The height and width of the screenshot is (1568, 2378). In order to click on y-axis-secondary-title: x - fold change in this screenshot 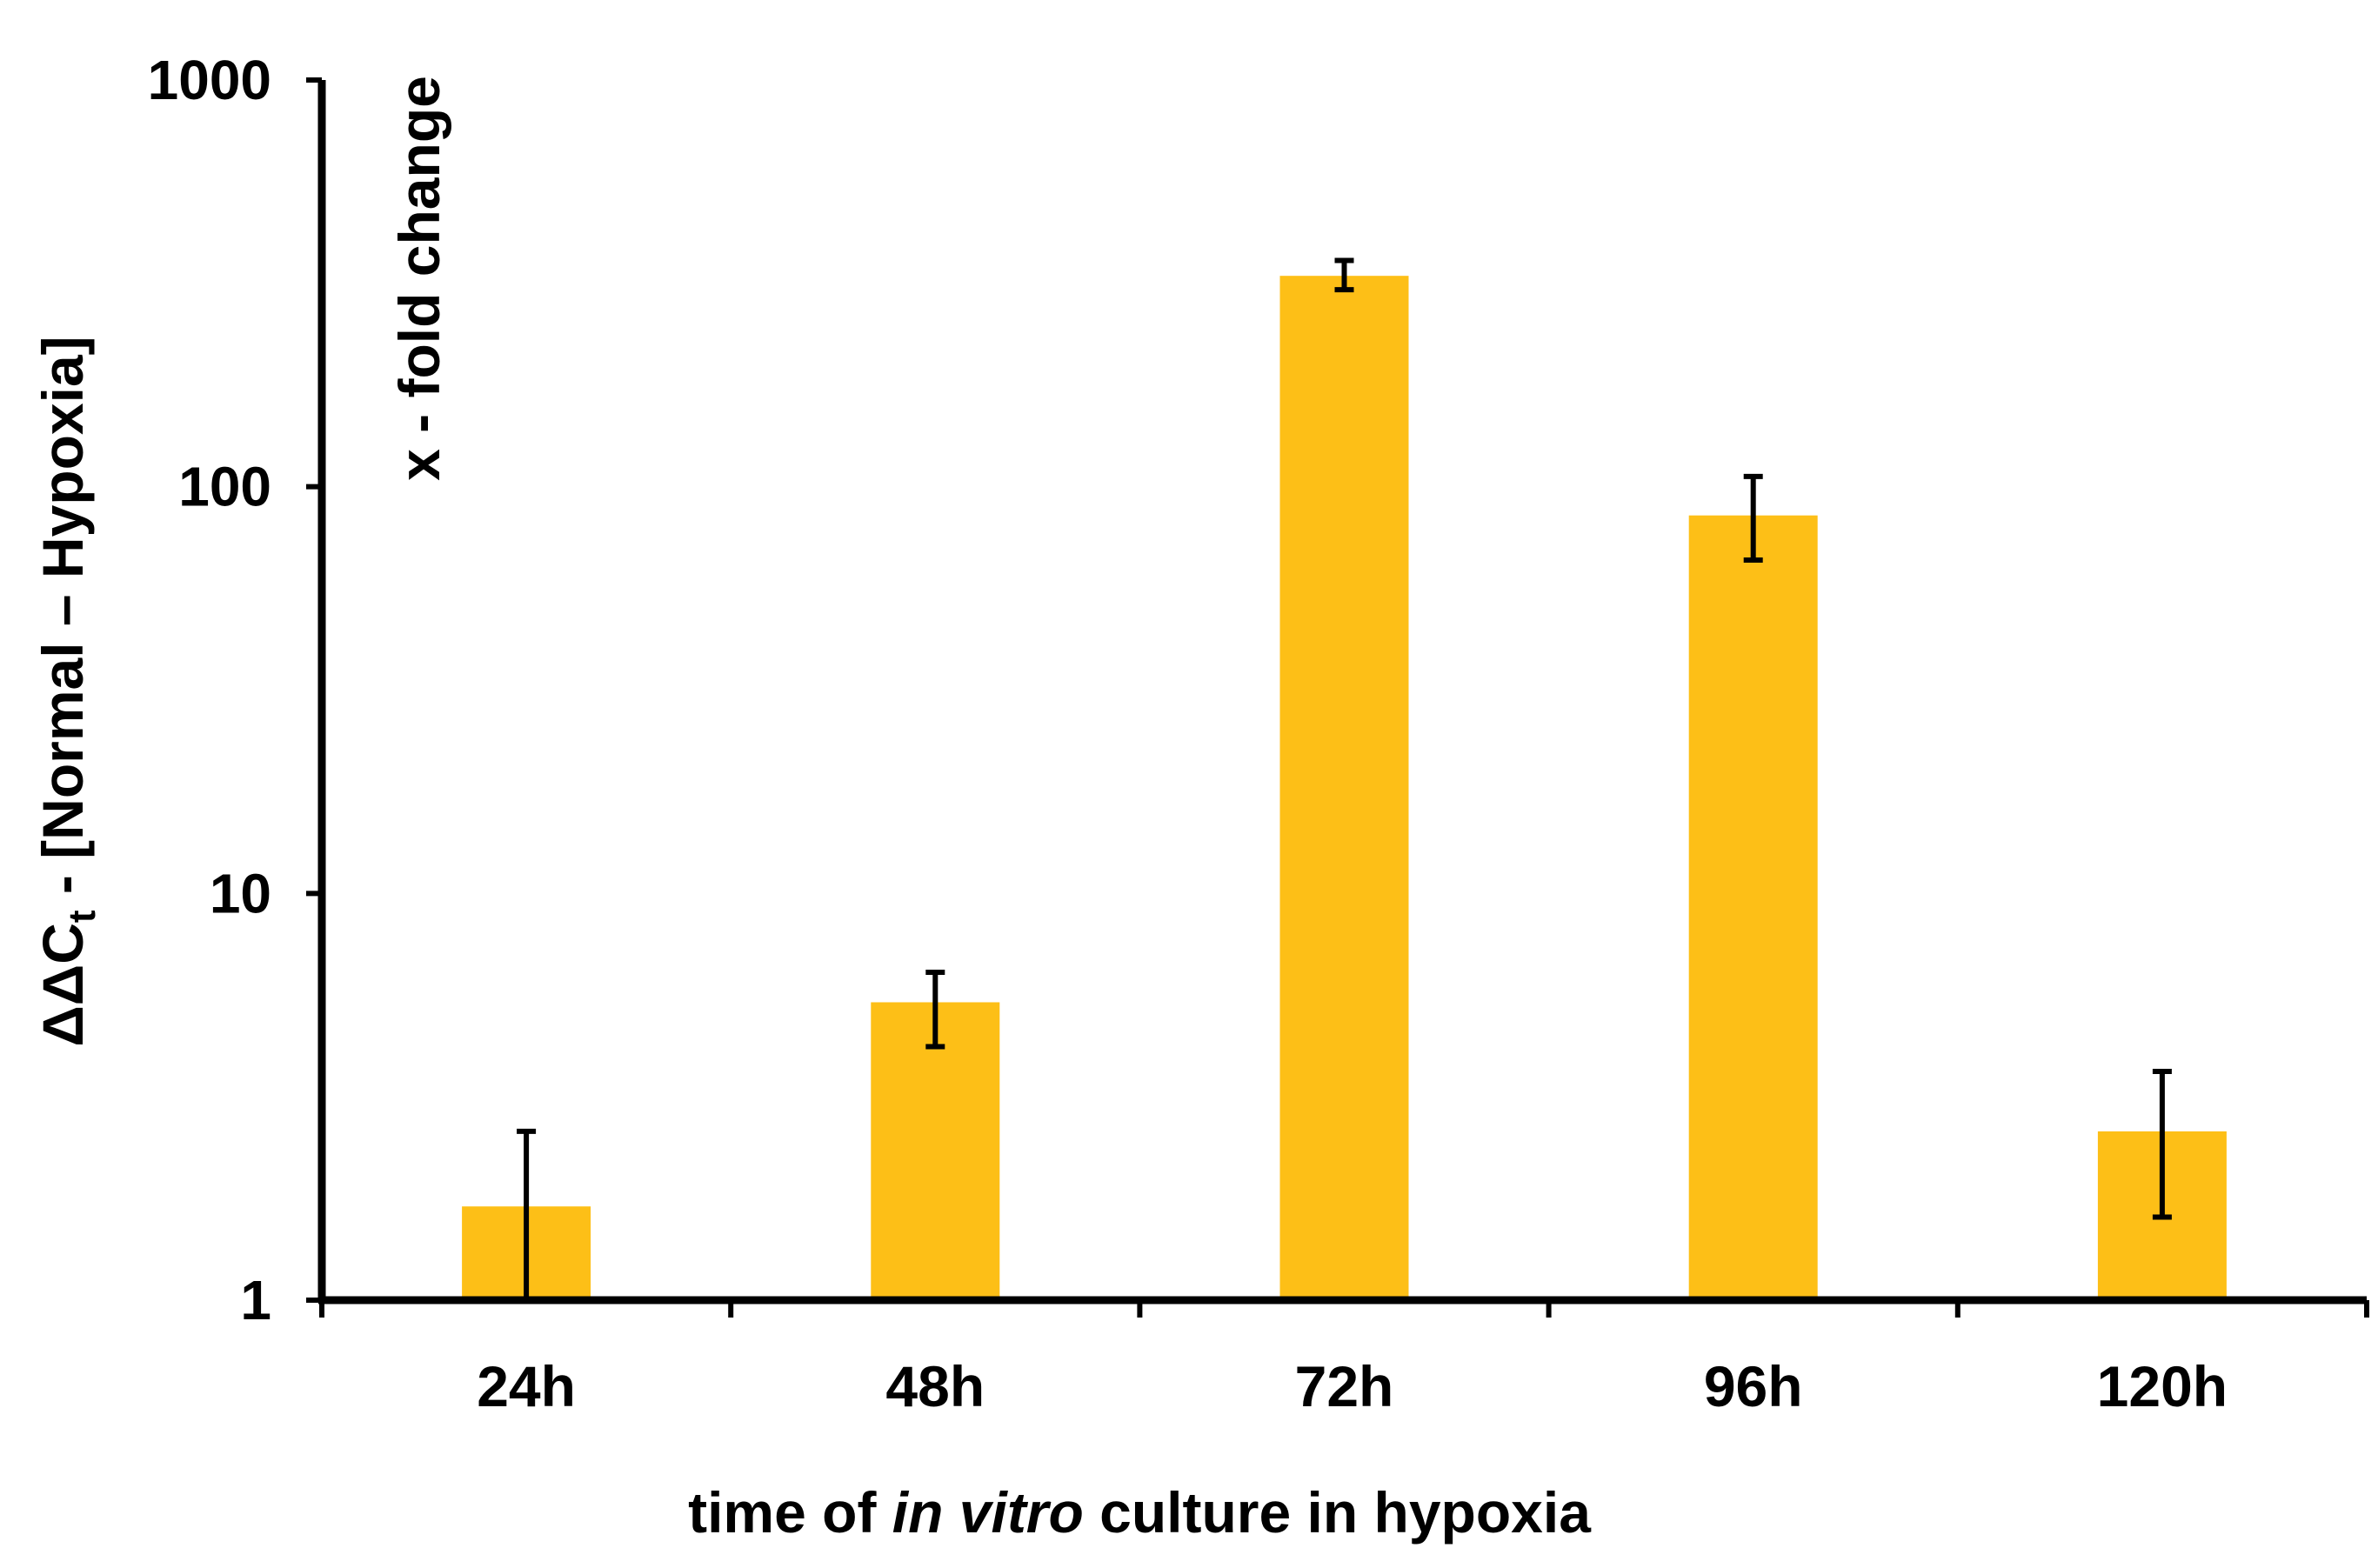, I will do `click(419, 278)`.